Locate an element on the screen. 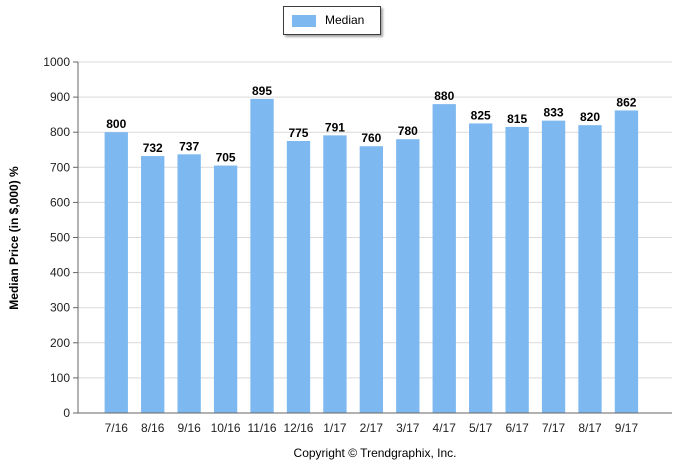 The height and width of the screenshot is (464, 681). bar-value-label: 833 is located at coordinates (554, 113).